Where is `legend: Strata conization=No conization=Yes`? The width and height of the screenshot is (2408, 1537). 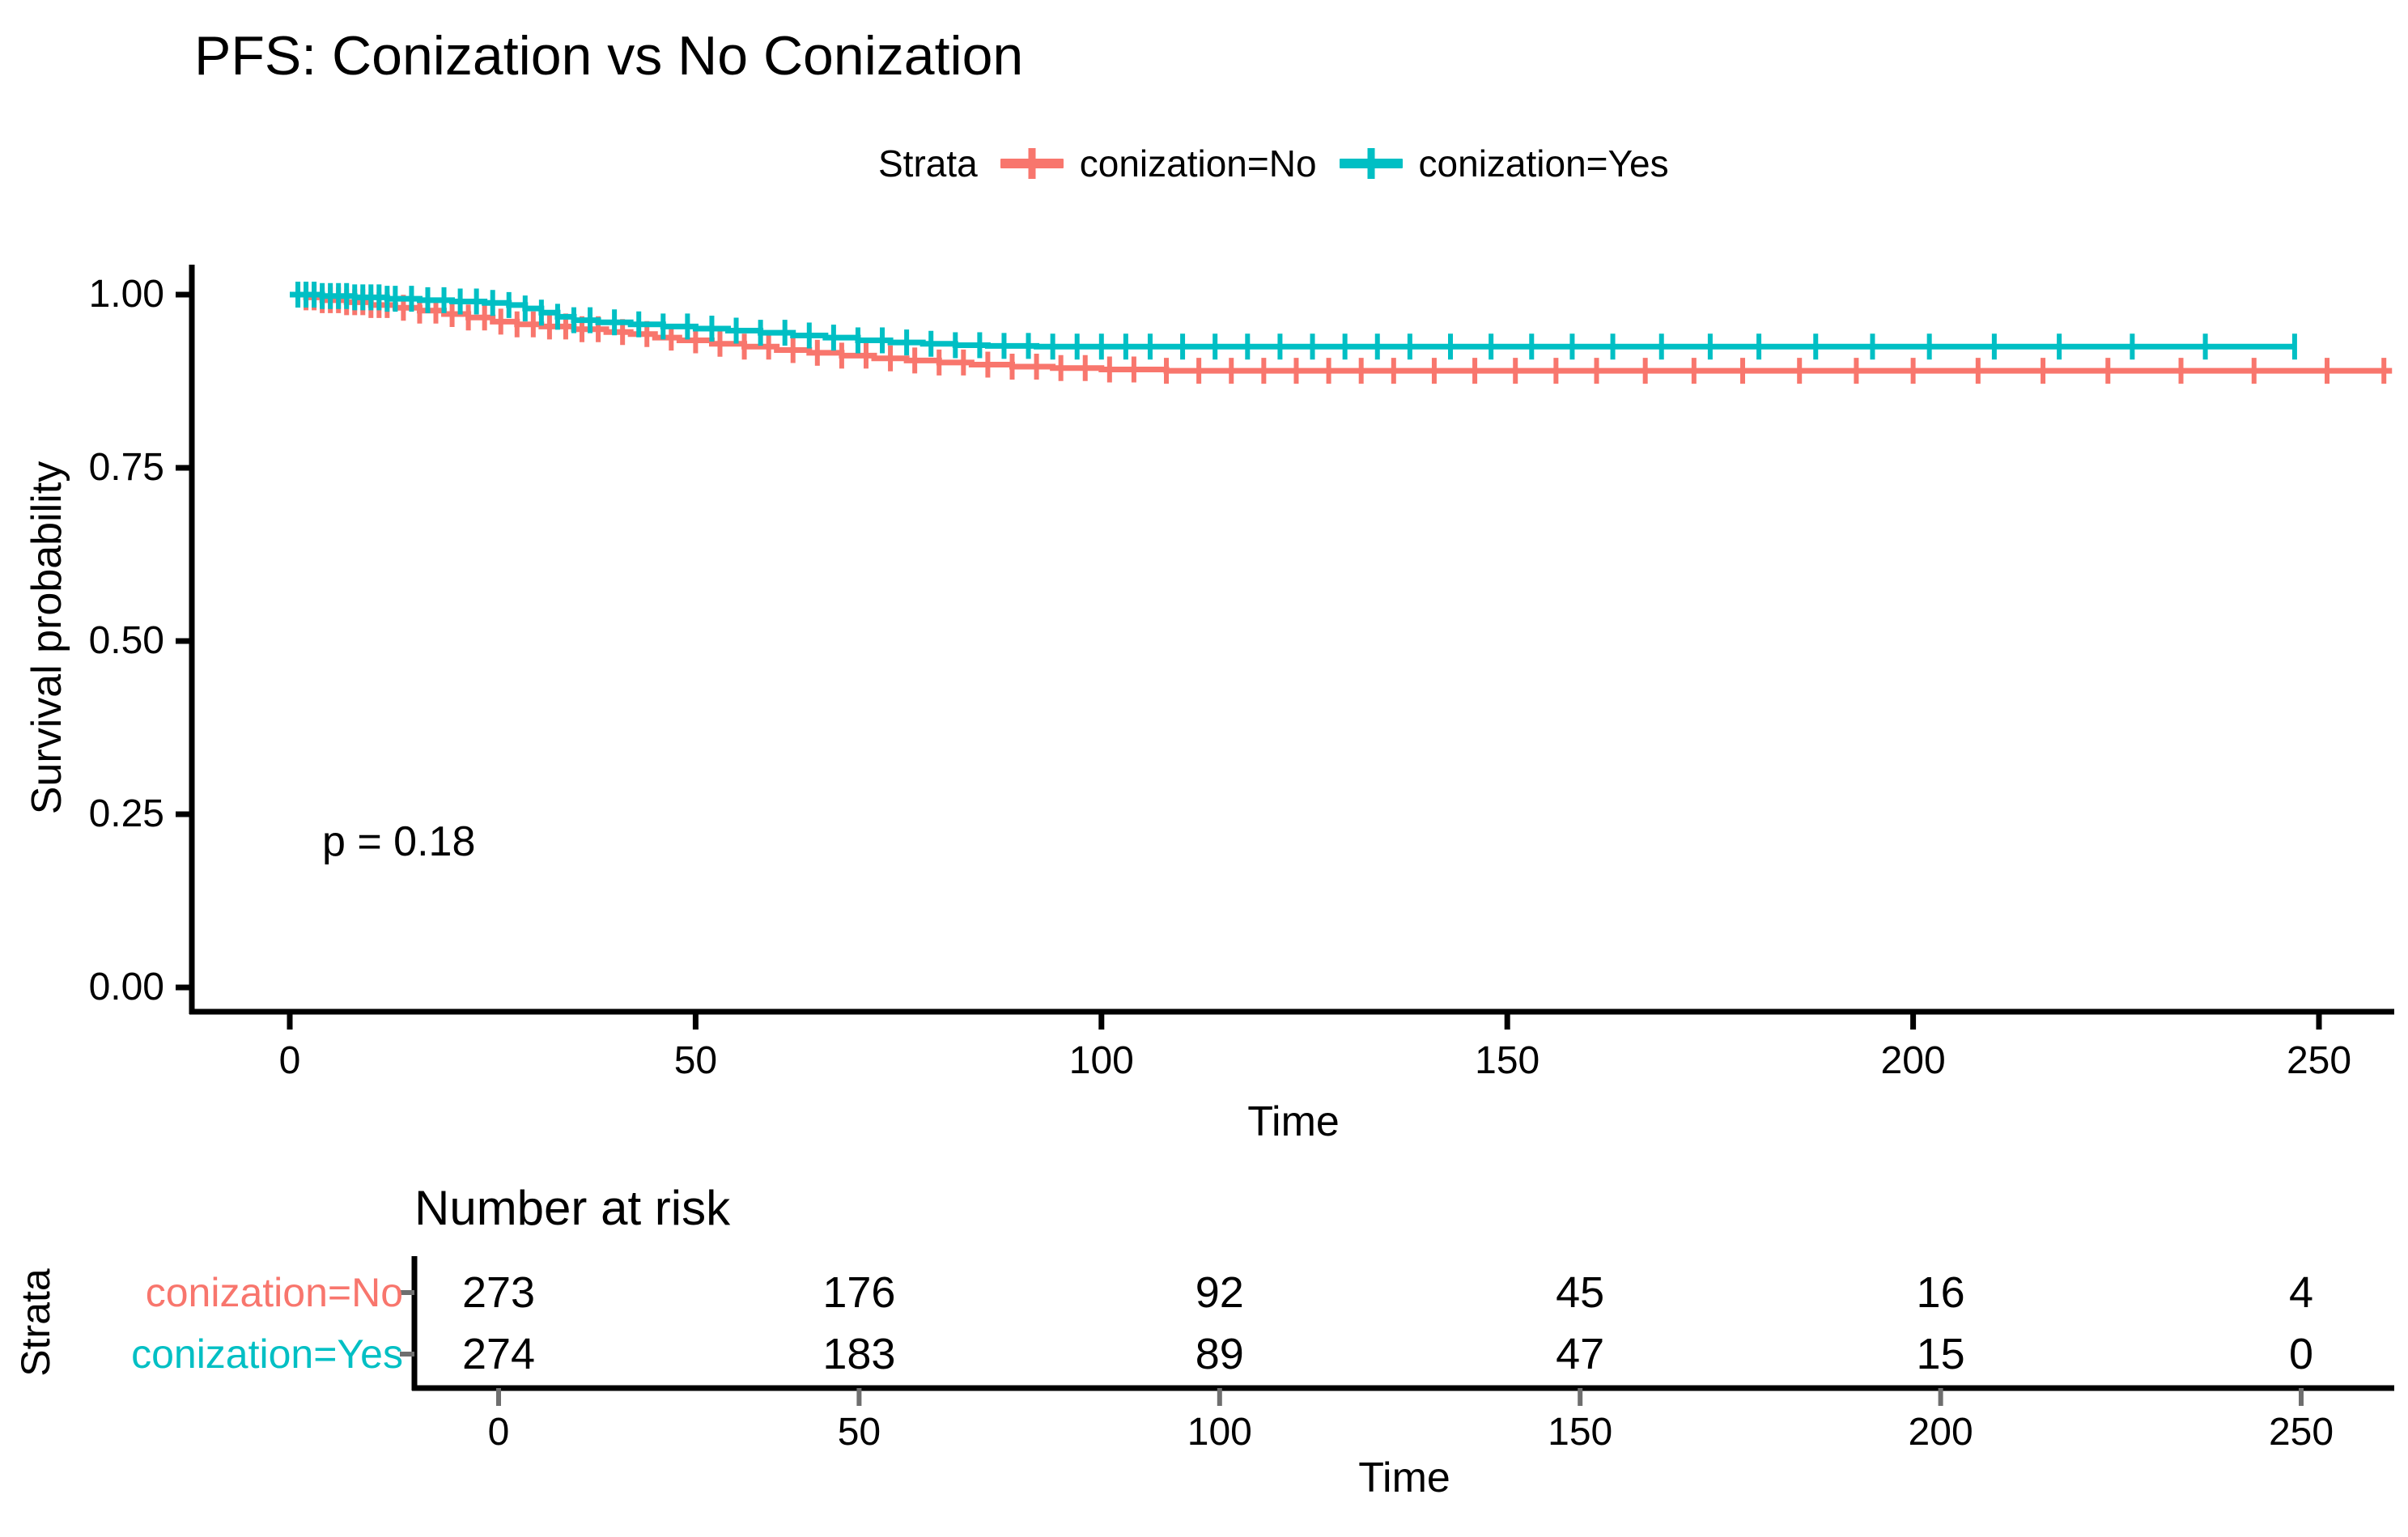 legend: Strata conization=No conization=Yes is located at coordinates (1273, 163).